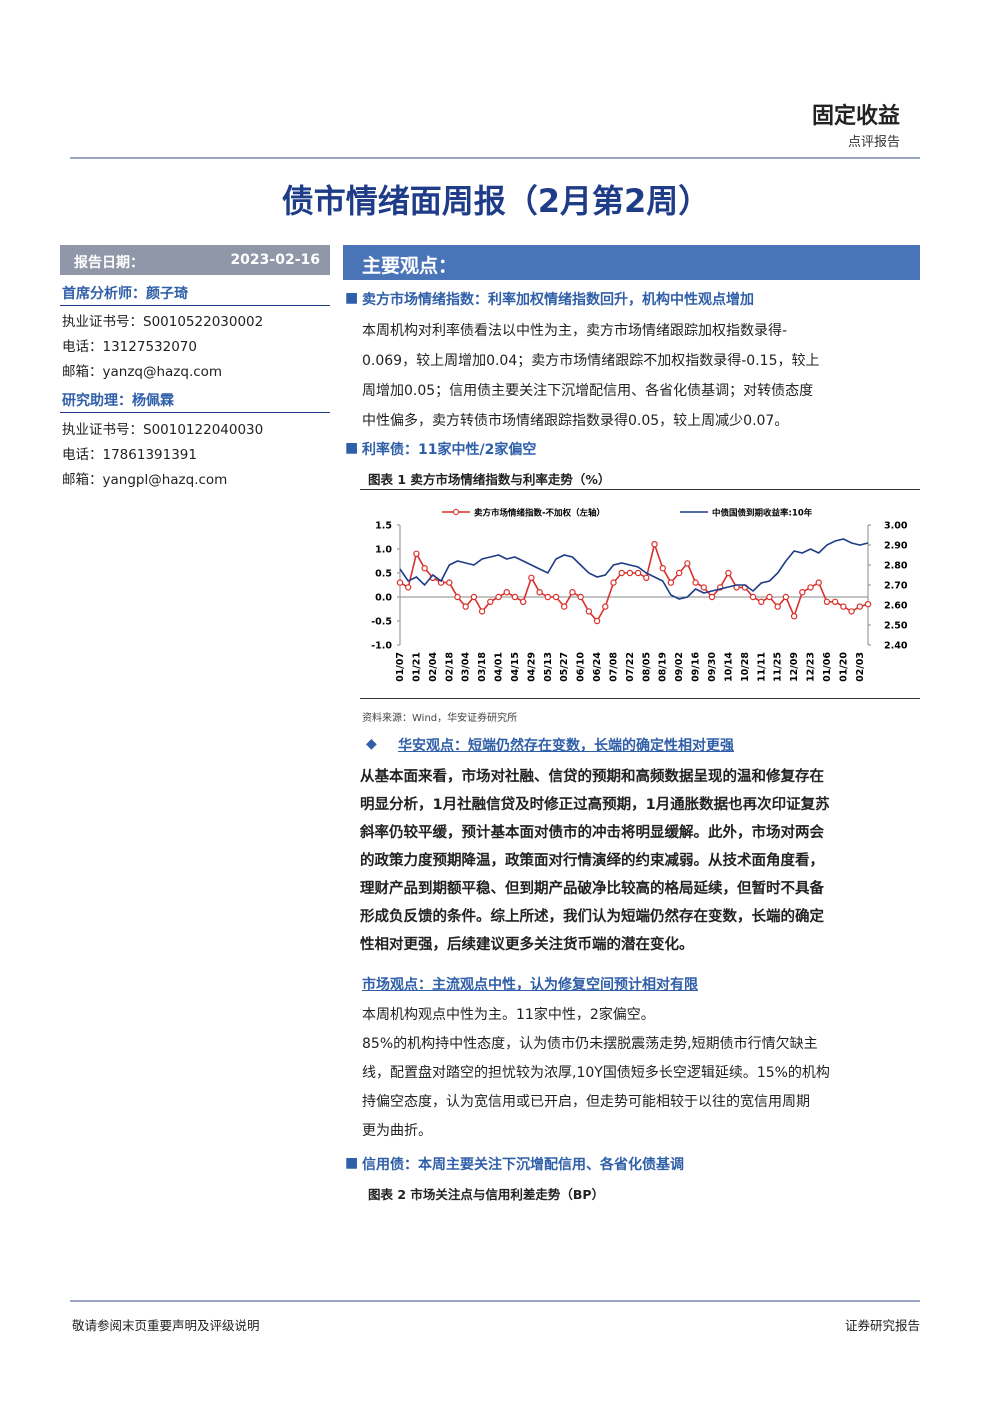  Describe the element at coordinates (416, 667) in the screenshot. I see `x-tick-label: 01/21` at that location.